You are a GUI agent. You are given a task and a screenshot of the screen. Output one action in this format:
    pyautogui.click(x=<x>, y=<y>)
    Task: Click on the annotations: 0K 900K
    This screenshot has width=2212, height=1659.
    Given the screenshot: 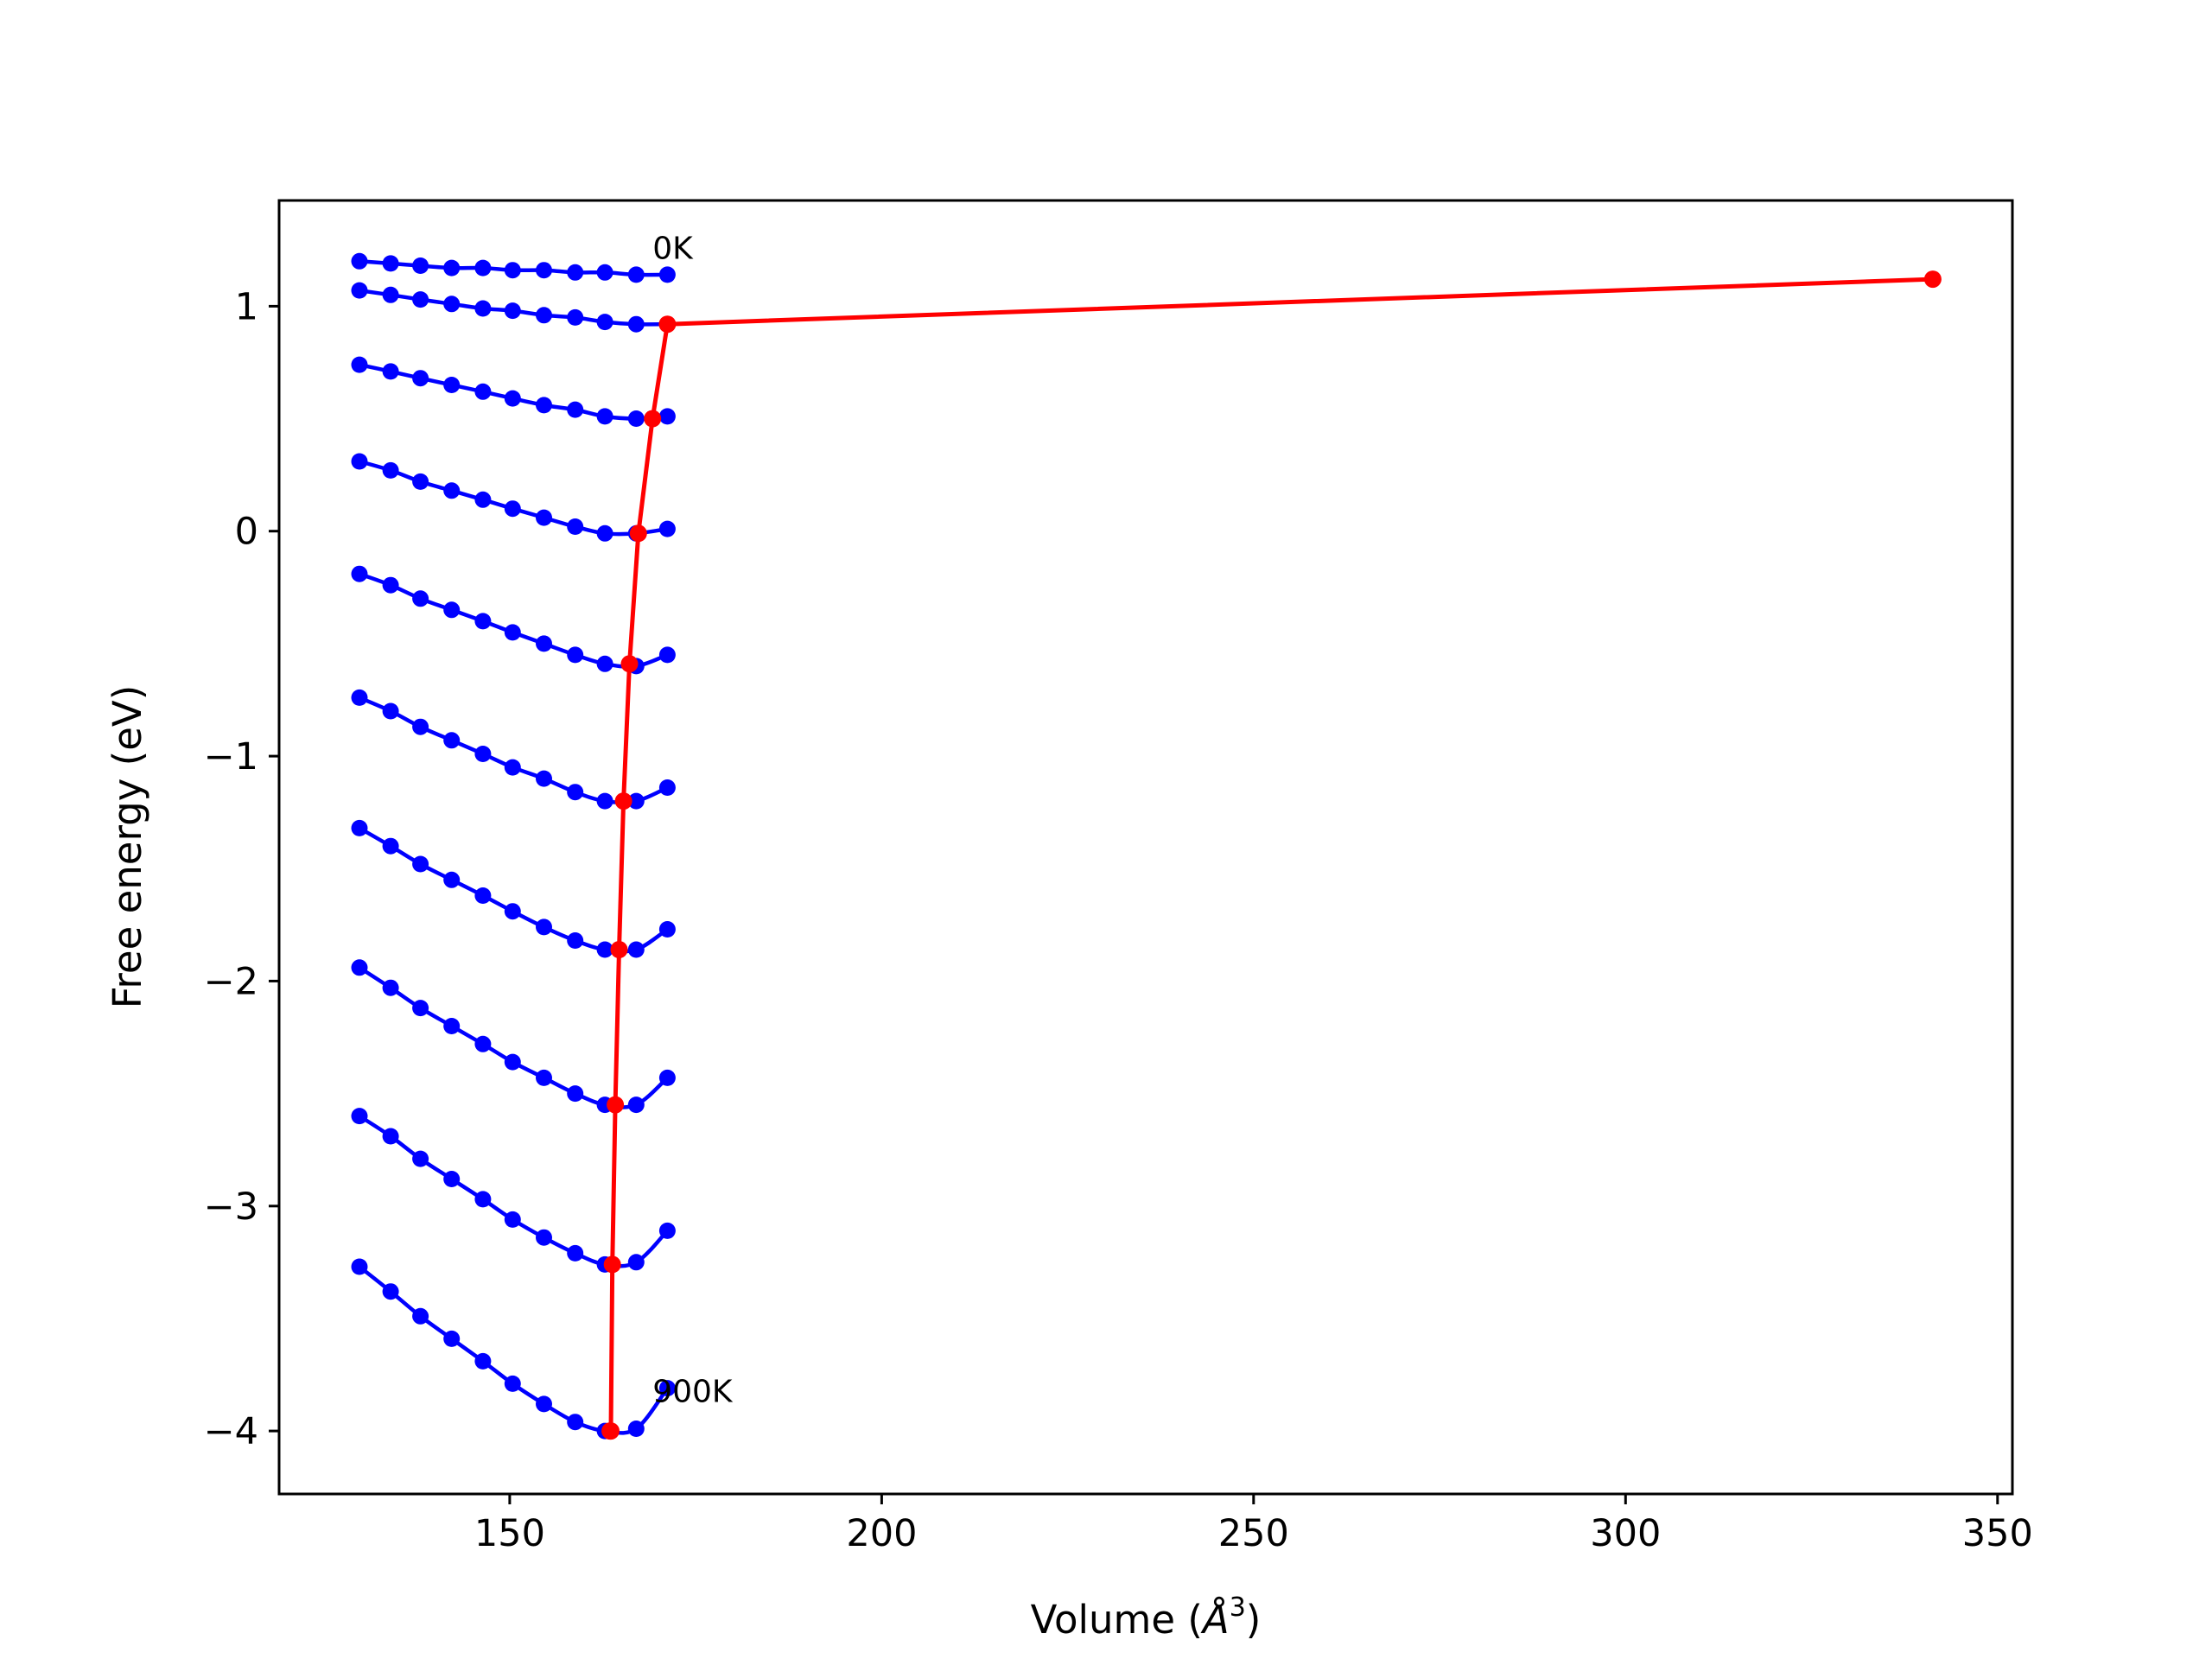 What is the action you would take?
    pyautogui.click(x=693, y=821)
    